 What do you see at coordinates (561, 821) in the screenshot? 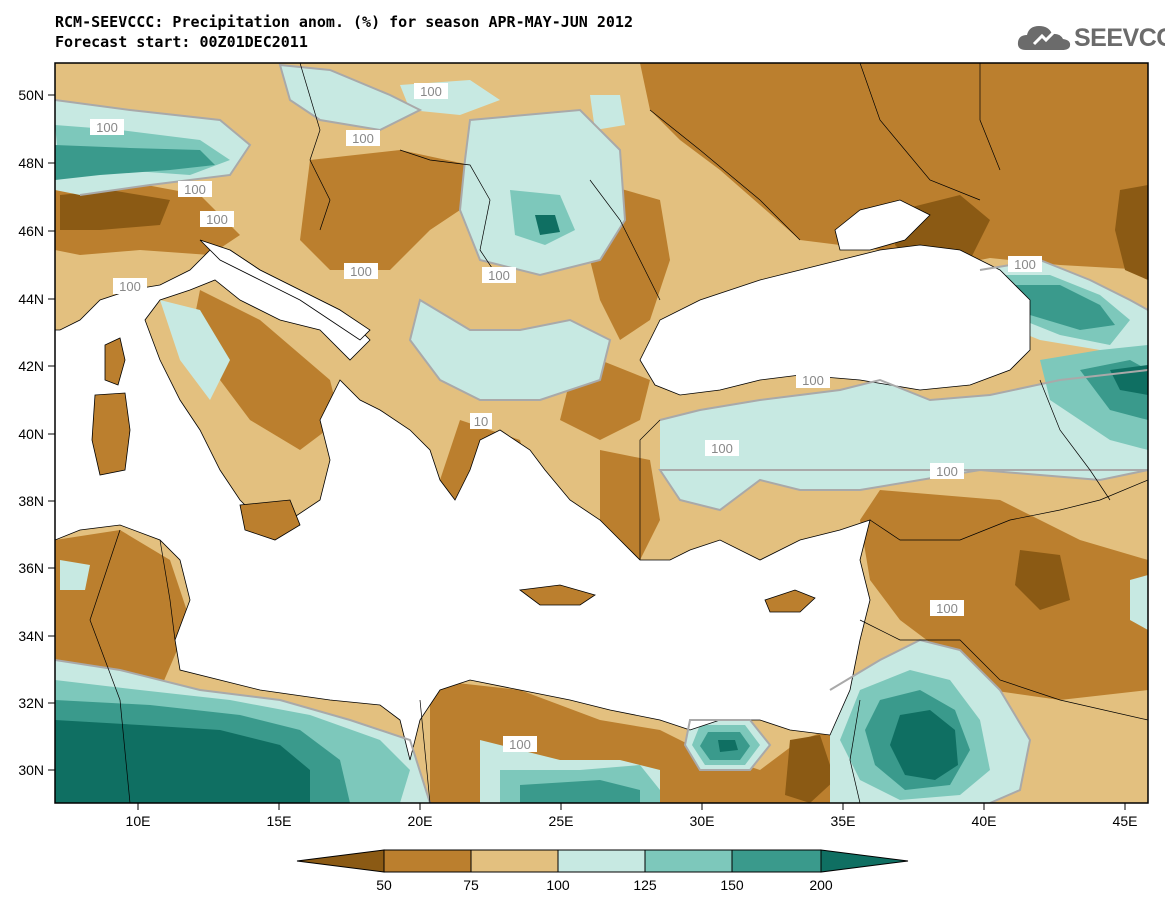
I see `lon-label: 25E` at bounding box center [561, 821].